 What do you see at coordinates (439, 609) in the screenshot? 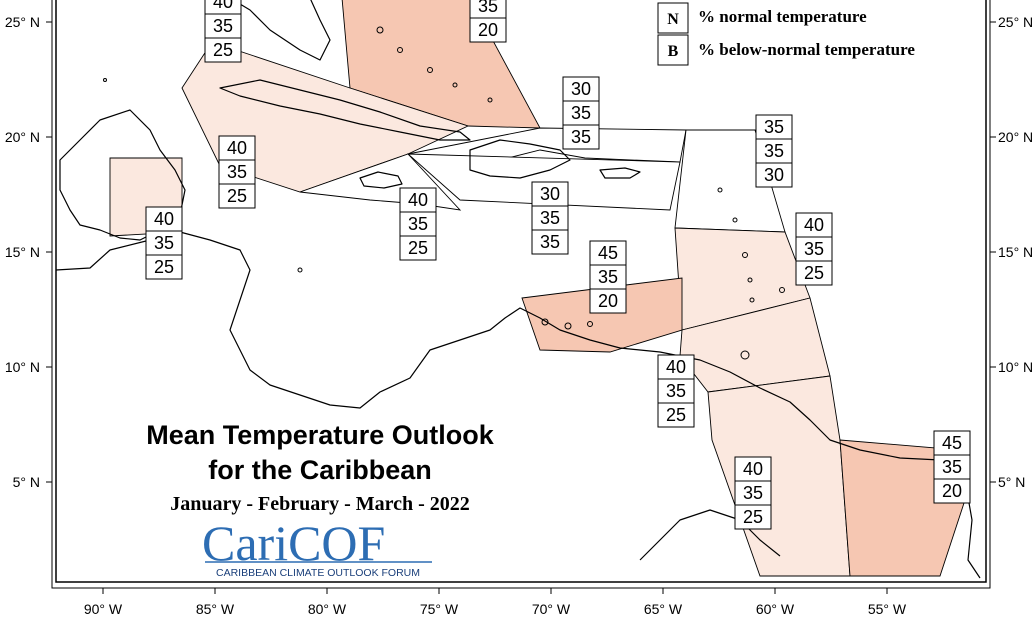
I see `x-tick-label: 75° W` at bounding box center [439, 609].